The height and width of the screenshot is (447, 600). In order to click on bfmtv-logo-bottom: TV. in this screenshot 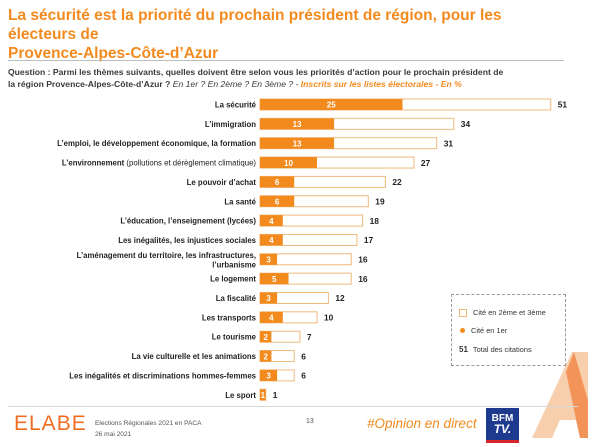, I will do `click(502, 429)`.